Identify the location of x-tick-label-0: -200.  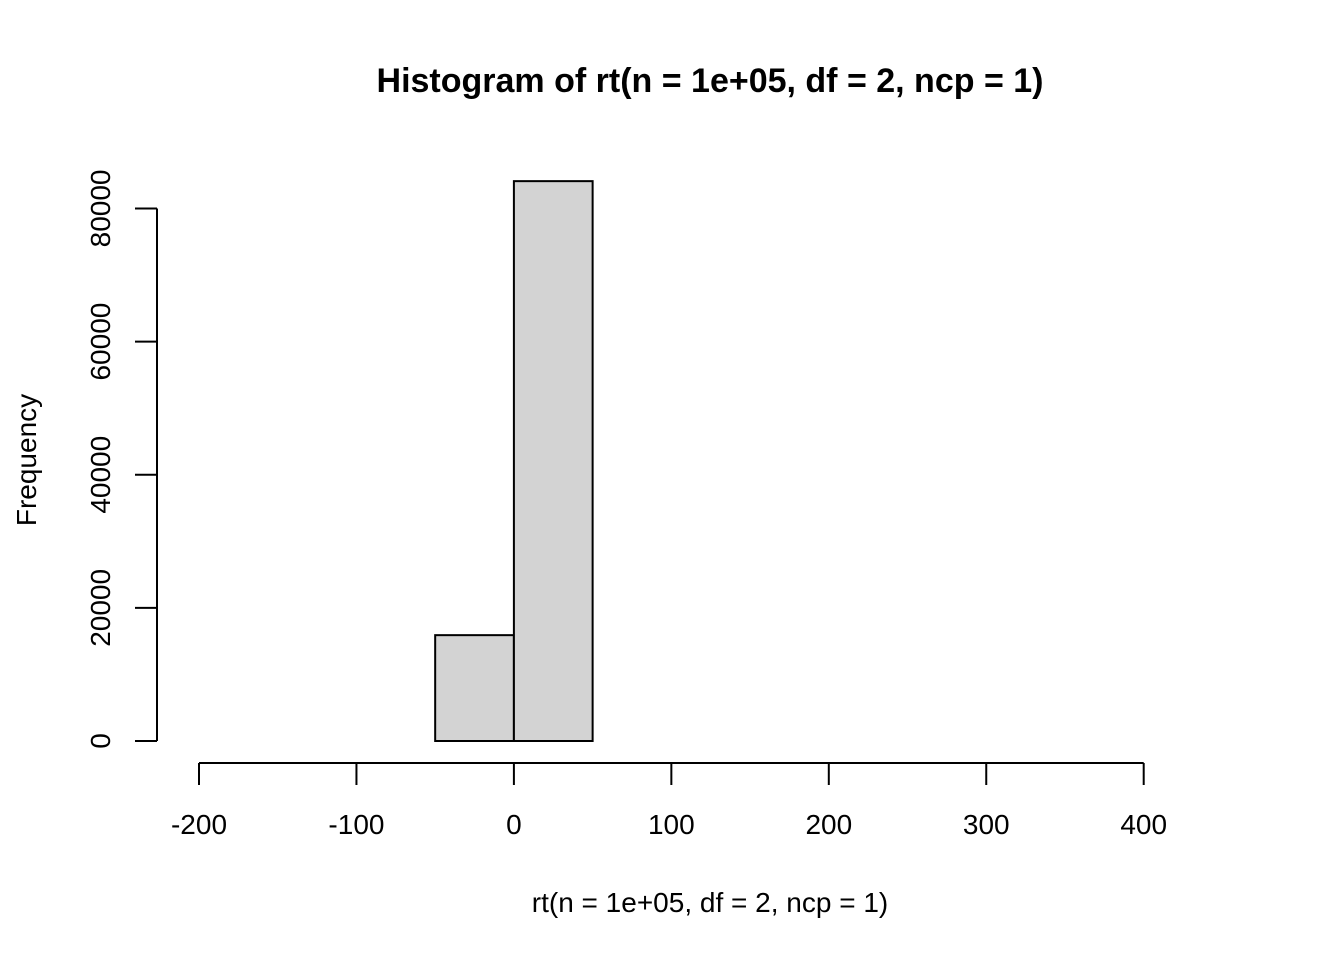
(199, 824).